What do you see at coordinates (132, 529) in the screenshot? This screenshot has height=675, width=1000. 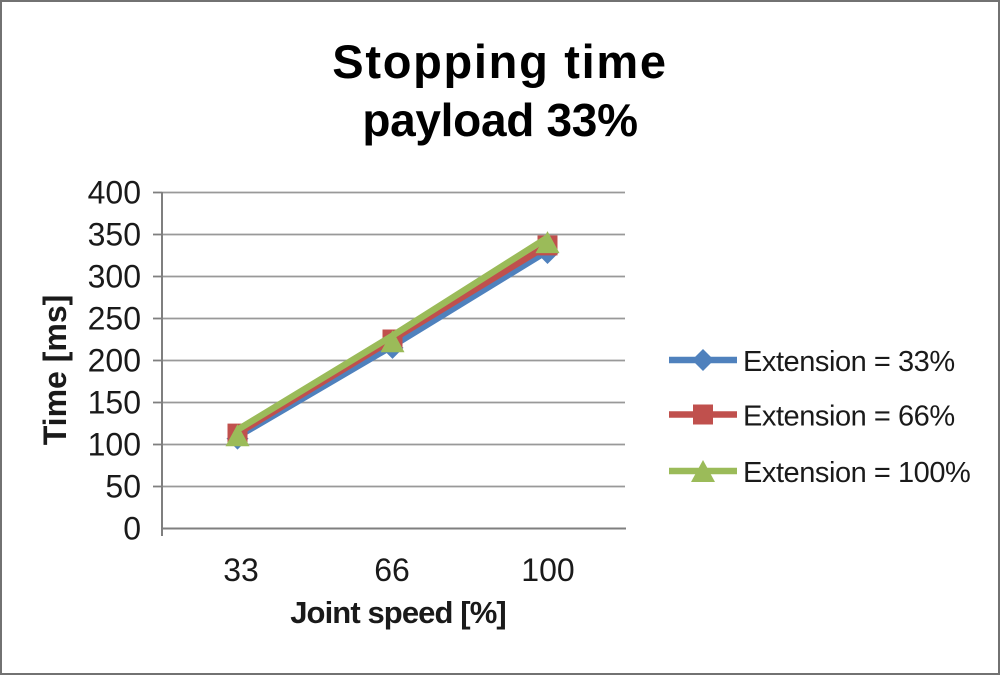 I see `svg-text: 0` at bounding box center [132, 529].